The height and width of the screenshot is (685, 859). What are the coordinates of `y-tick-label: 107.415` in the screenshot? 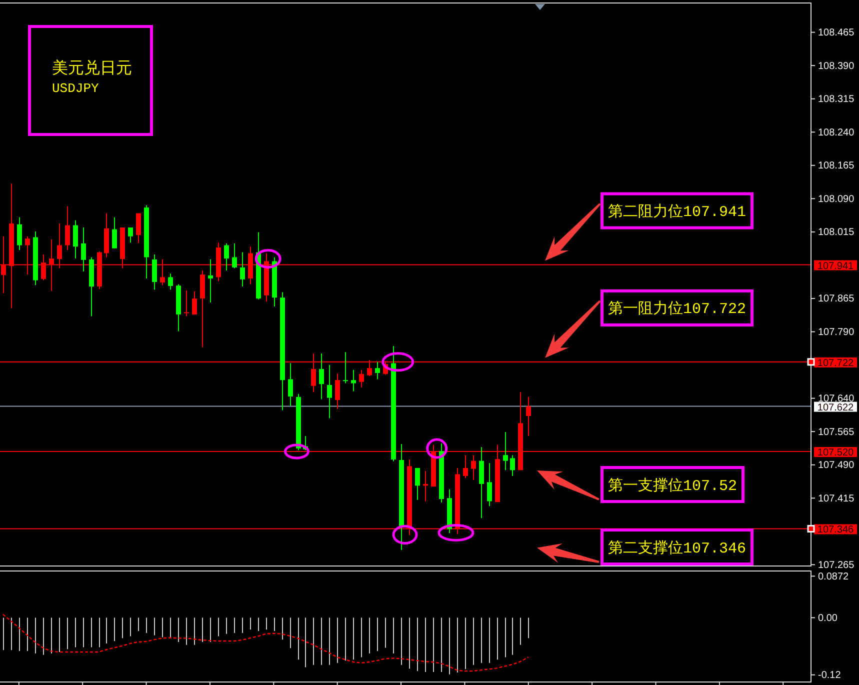 It's located at (836, 498).